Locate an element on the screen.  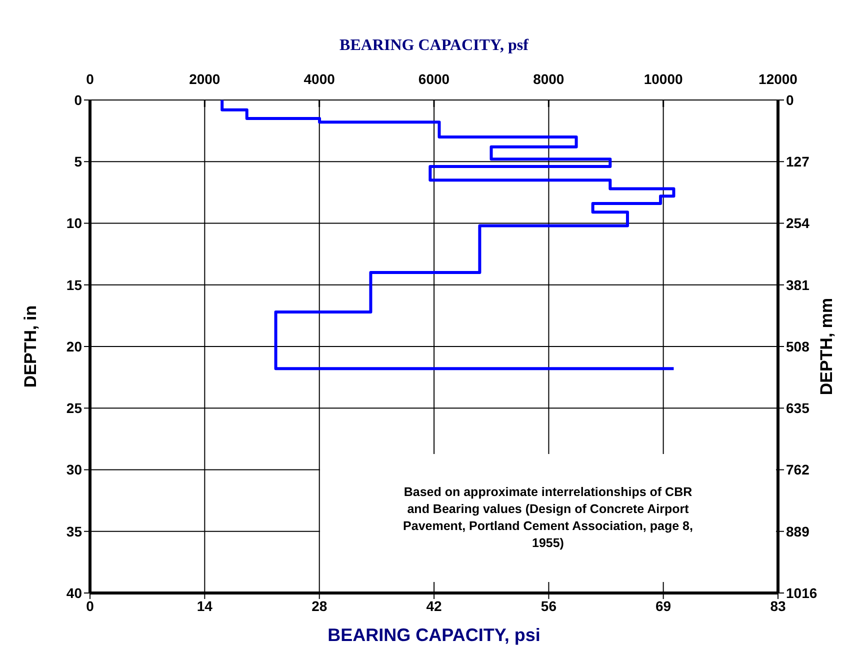
x-tick-label: 69 is located at coordinates (664, 606).